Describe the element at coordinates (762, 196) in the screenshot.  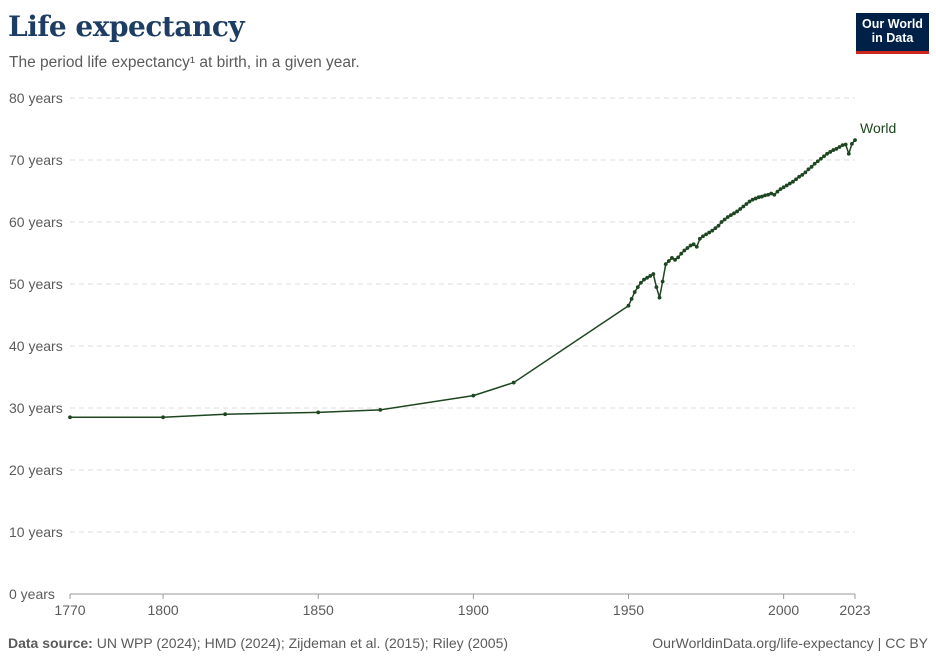
I see `data-point-1993` at that location.